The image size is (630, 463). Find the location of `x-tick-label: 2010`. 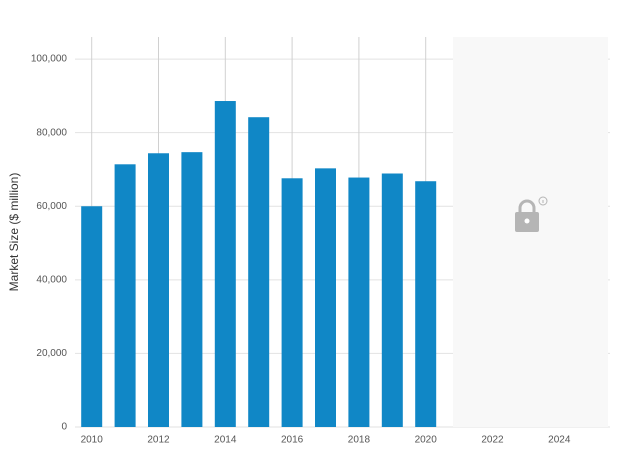

x-tick-label: 2010 is located at coordinates (92, 440).